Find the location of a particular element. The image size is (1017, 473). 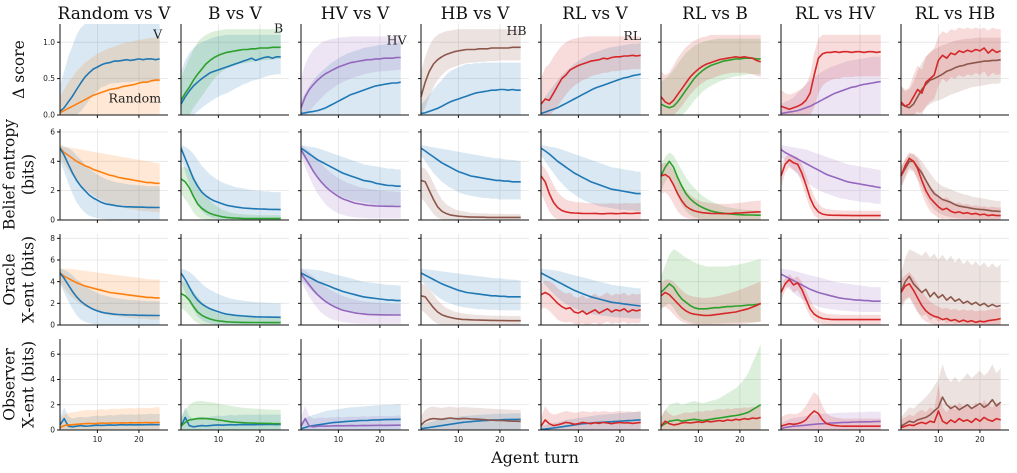

panel-r1-c6 is located at coordinates (833, 176).